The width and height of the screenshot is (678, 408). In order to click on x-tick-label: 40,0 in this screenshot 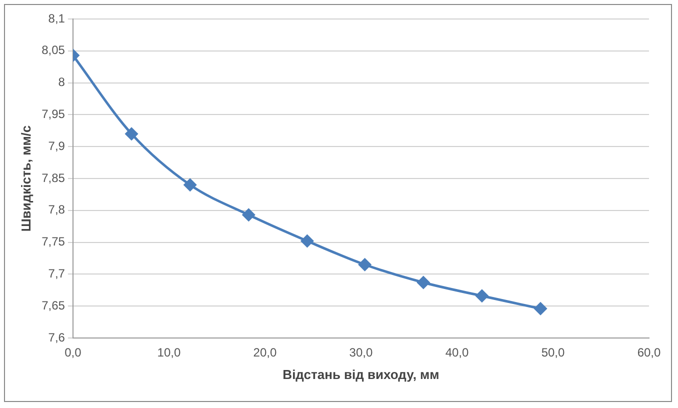, I will do `click(457, 353)`.